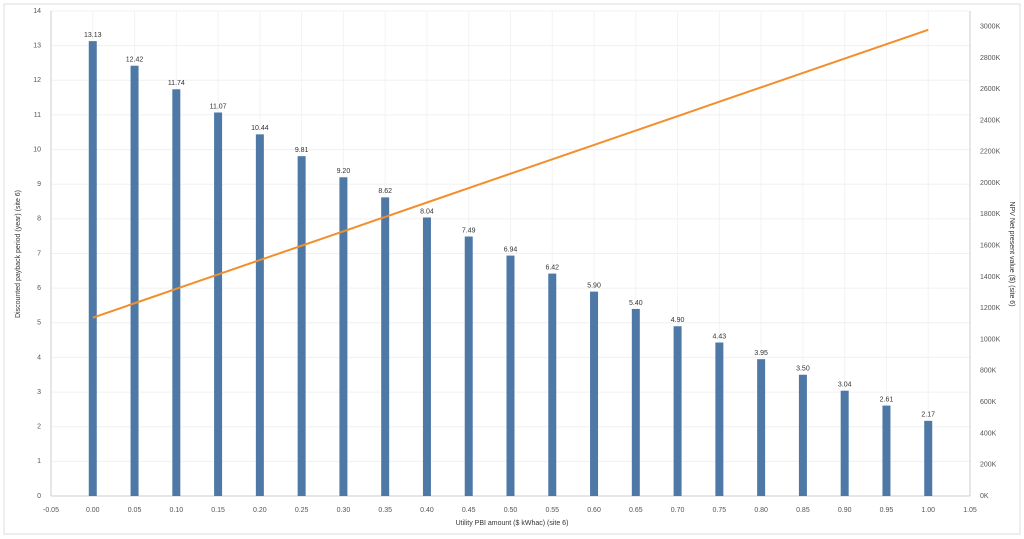 This screenshot has width=1024, height=539. I want to click on x-tick-label: 0.75, so click(720, 510).